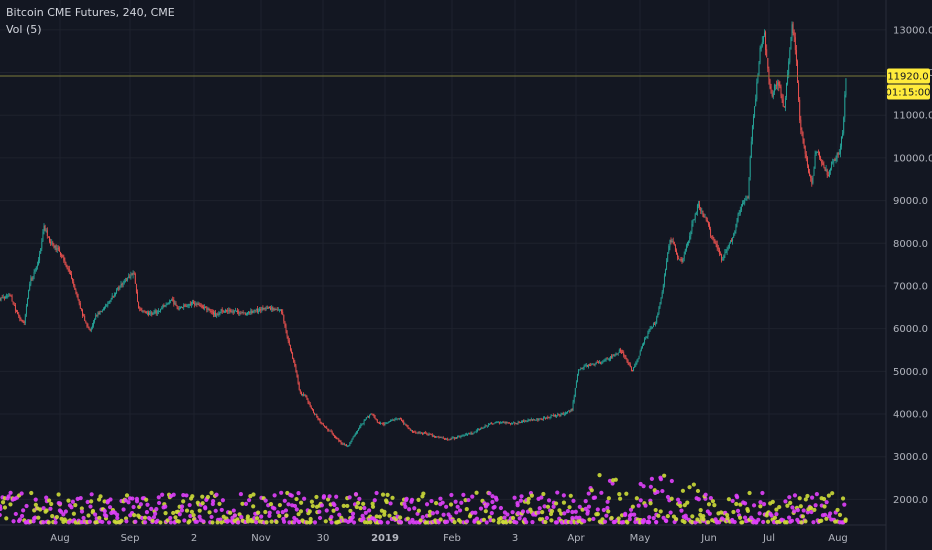 The image size is (932, 550). I want to click on symbol-legend: Bitcoin CME Futures, 240, CME, so click(90, 12).